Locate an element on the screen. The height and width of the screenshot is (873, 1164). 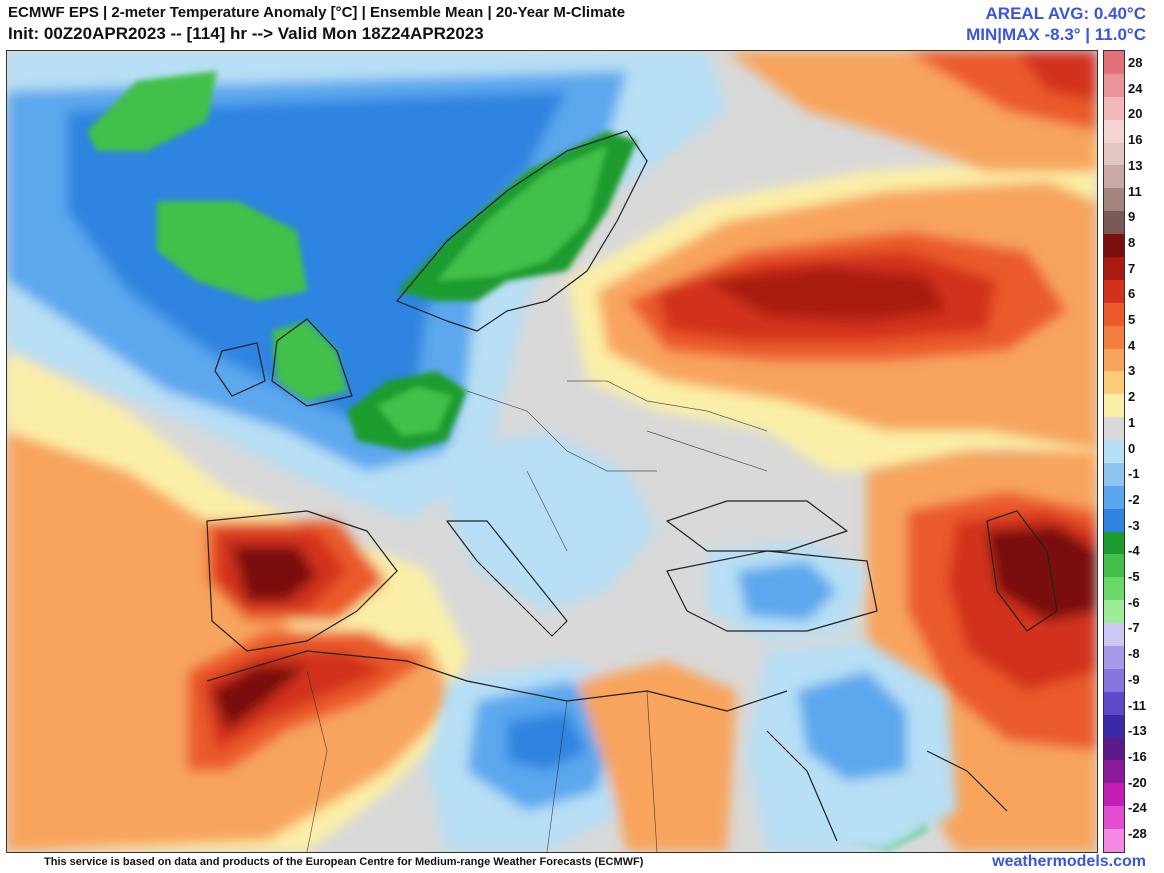
colorbar-label: -7 is located at coordinates (1134, 628).